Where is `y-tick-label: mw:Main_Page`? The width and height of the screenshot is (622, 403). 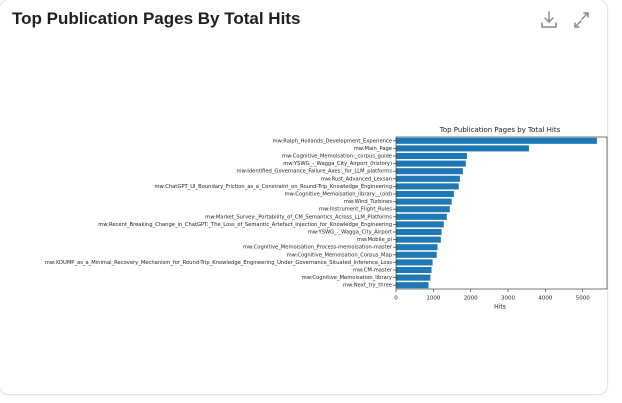
y-tick-label: mw:Main_Page is located at coordinates (373, 149).